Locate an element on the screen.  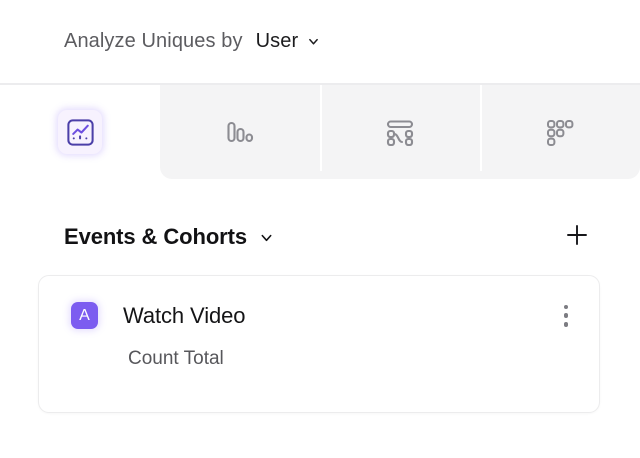
event-measure: Count Total is located at coordinates (176, 358).